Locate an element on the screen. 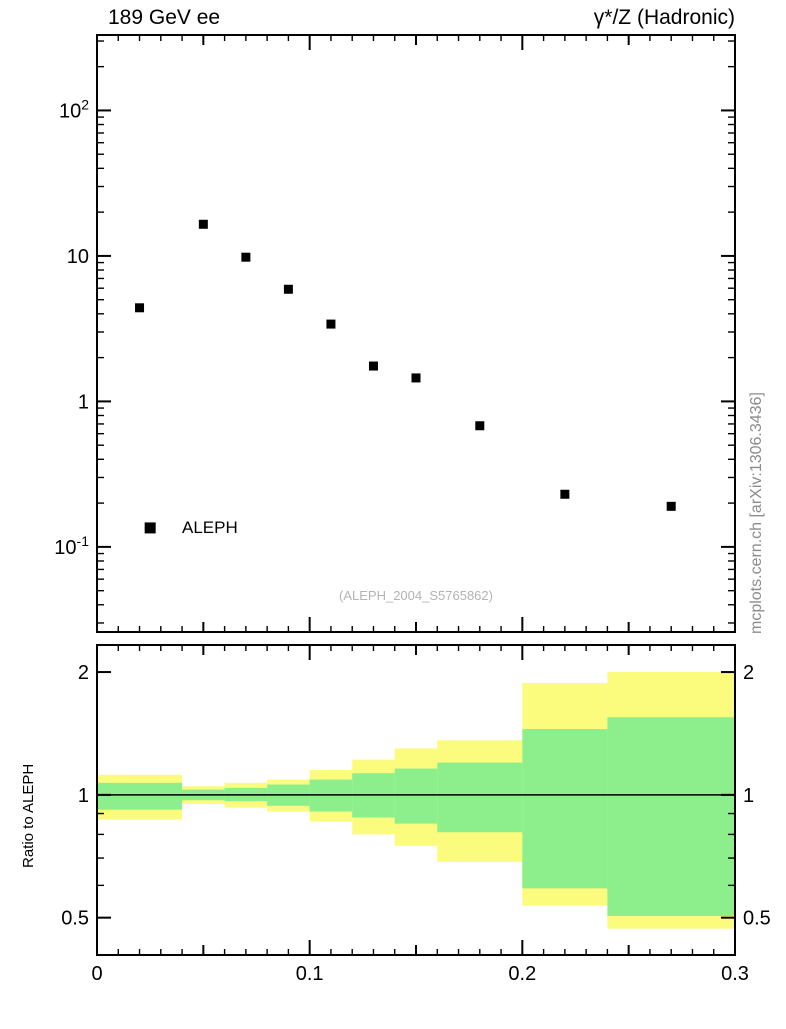  svg-text: 0.3 is located at coordinates (735, 974).